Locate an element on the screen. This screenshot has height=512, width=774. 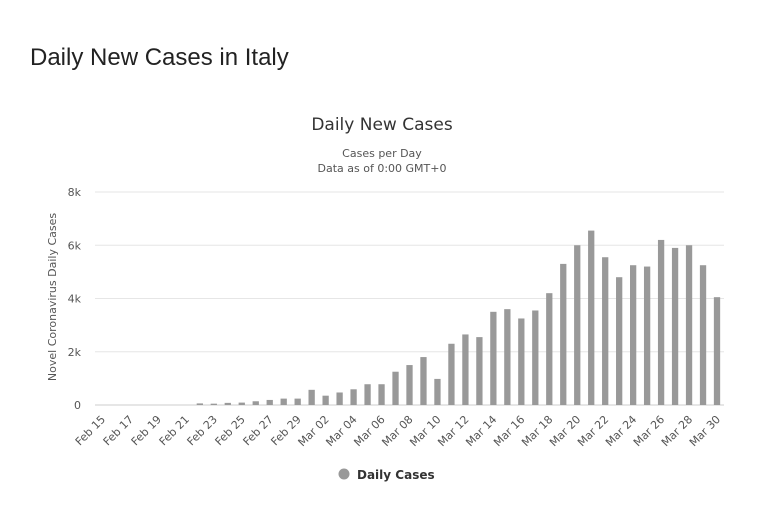
legend-swatch is located at coordinates (344, 474).